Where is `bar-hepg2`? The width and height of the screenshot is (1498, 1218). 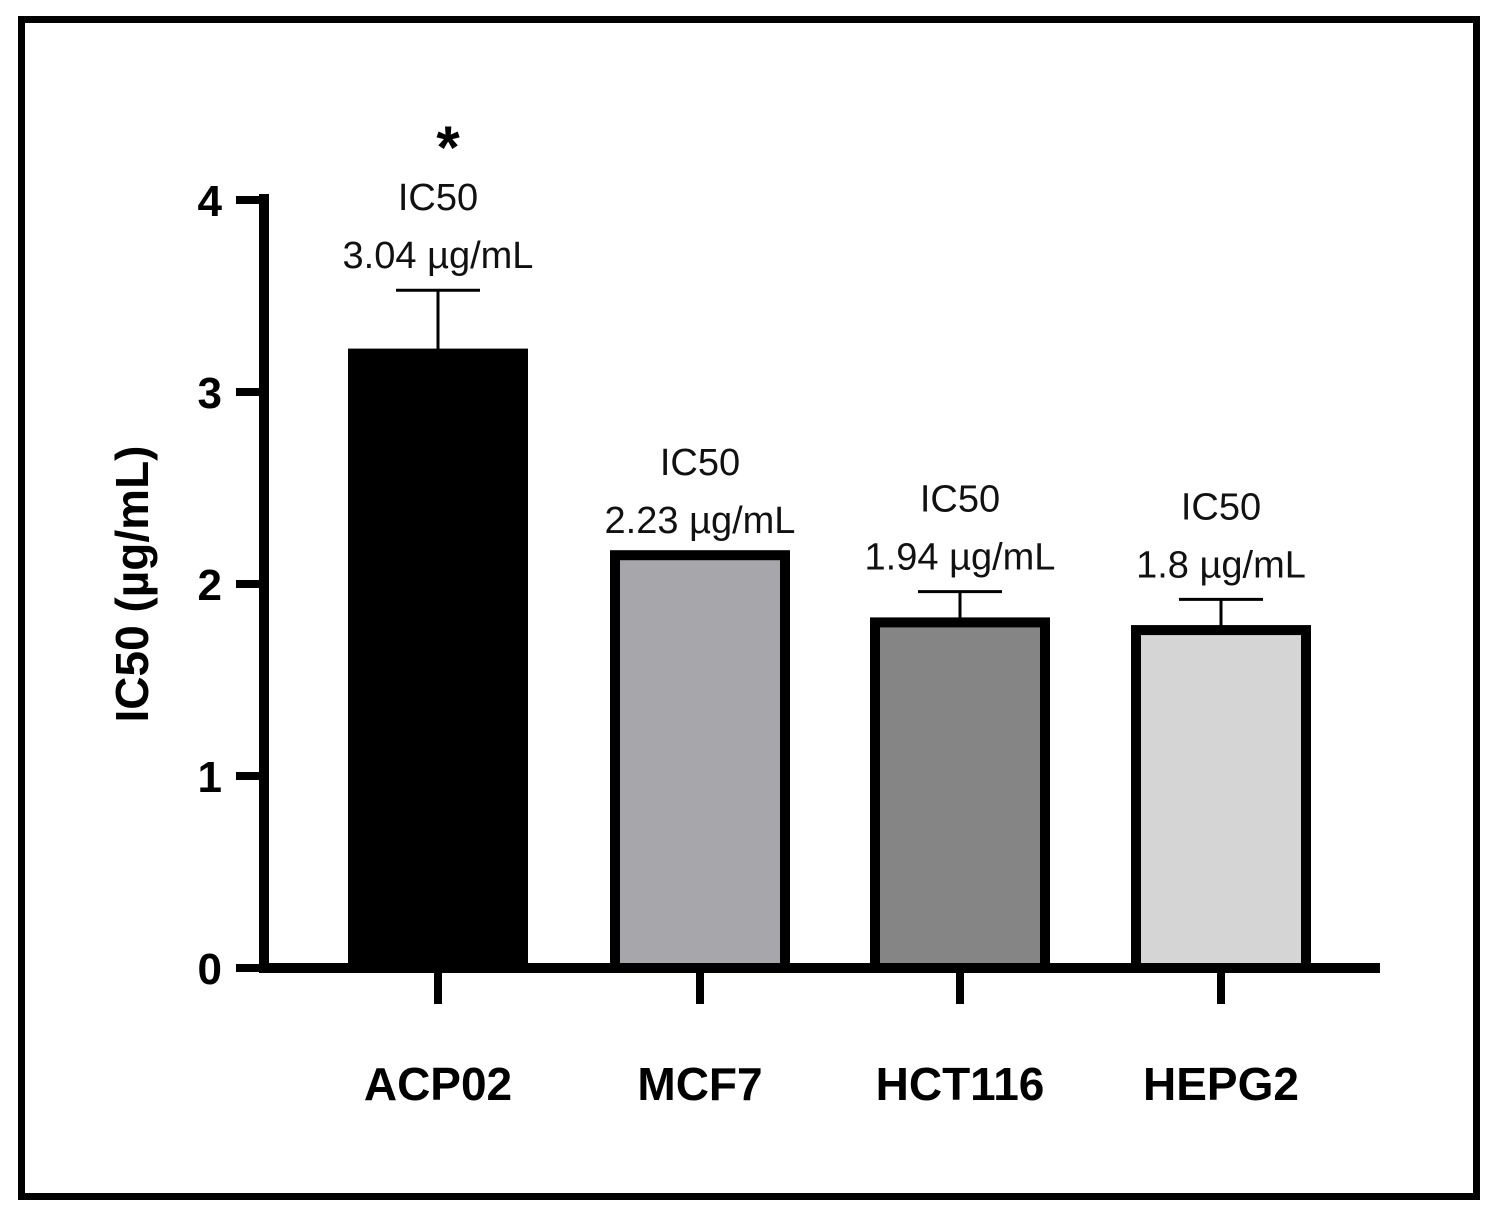 bar-hepg2 is located at coordinates (1221, 799).